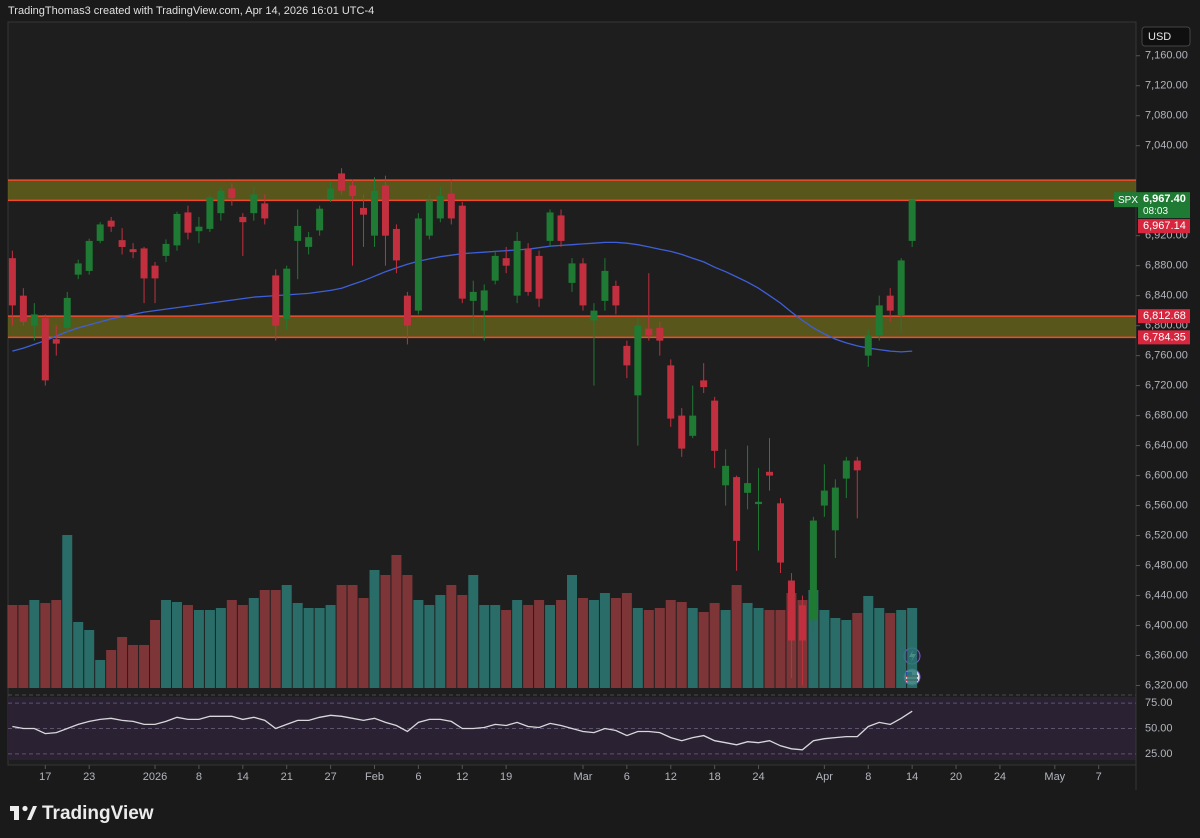 The height and width of the screenshot is (838, 1200). I want to click on x-tick-label: 6, so click(418, 777).